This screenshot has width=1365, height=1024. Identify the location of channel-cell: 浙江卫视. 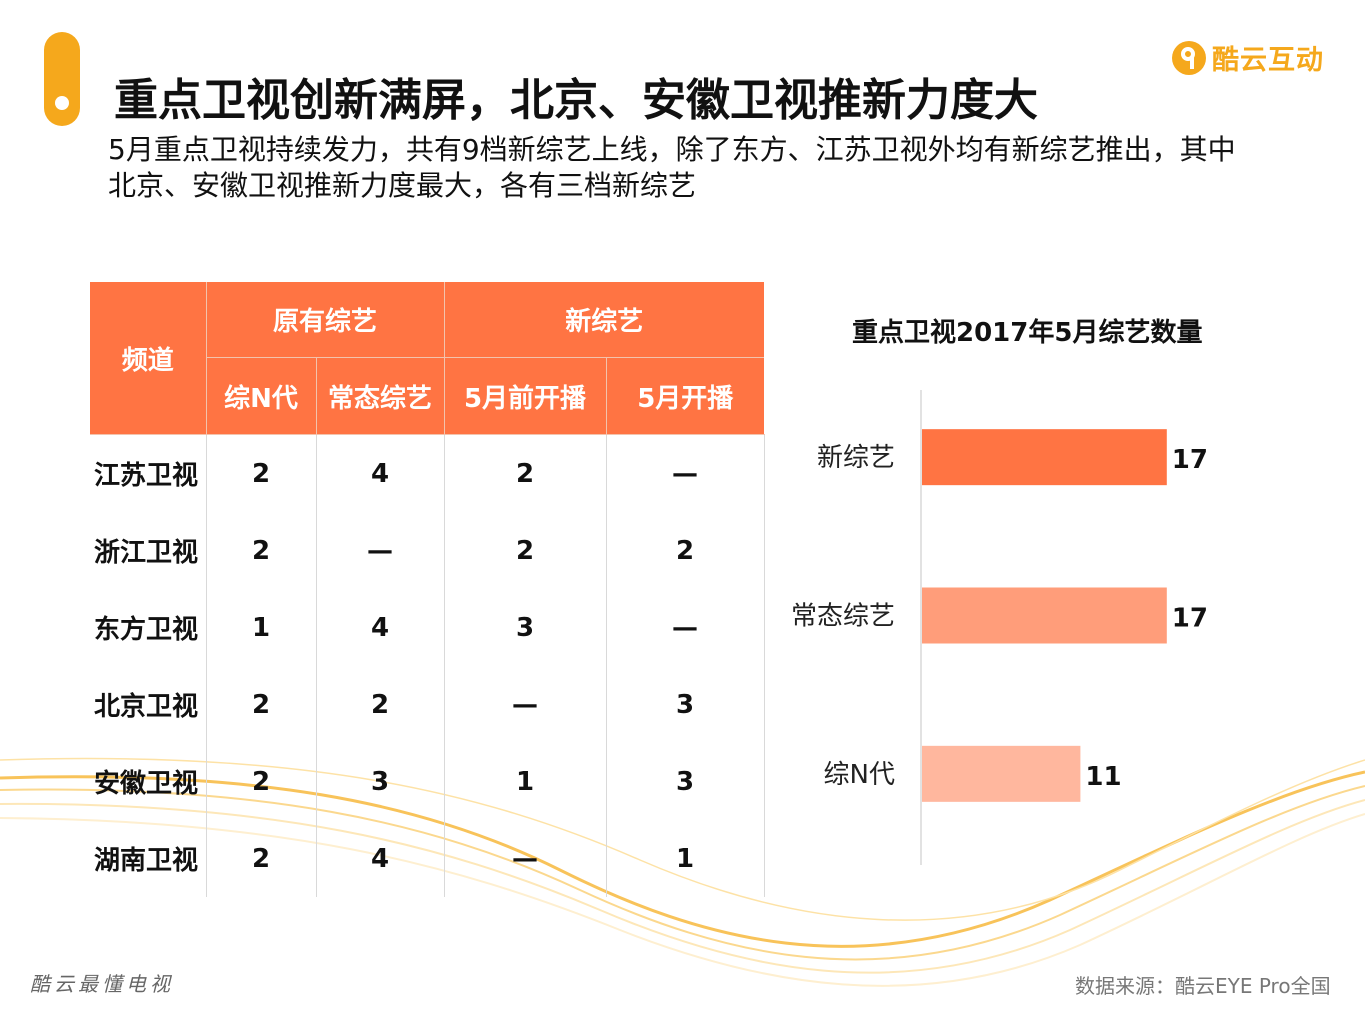
(148, 550).